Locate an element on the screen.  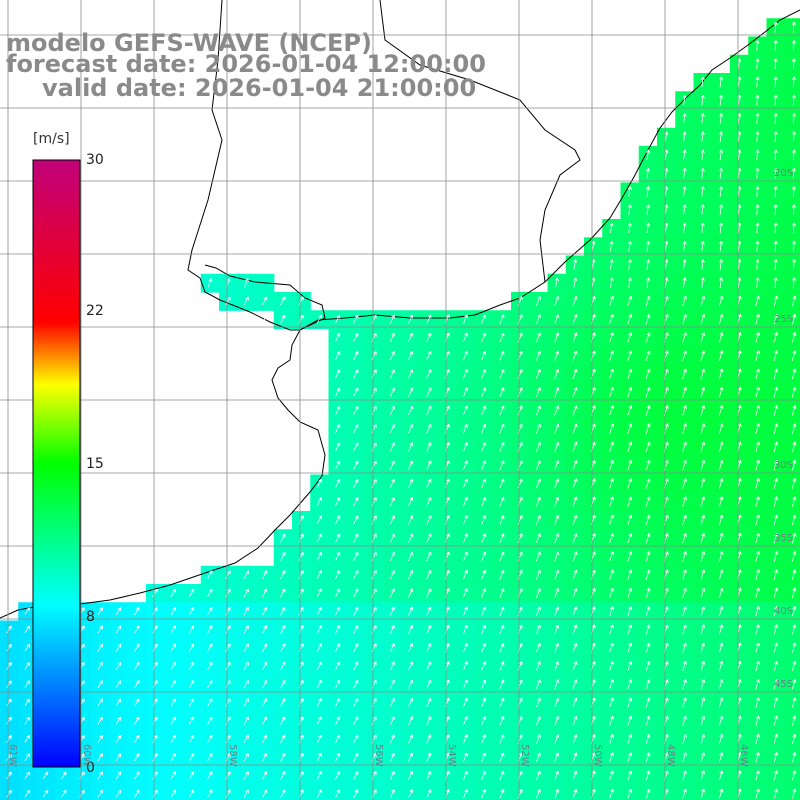
lat-label-40s: 40S is located at coordinates (784, 611).